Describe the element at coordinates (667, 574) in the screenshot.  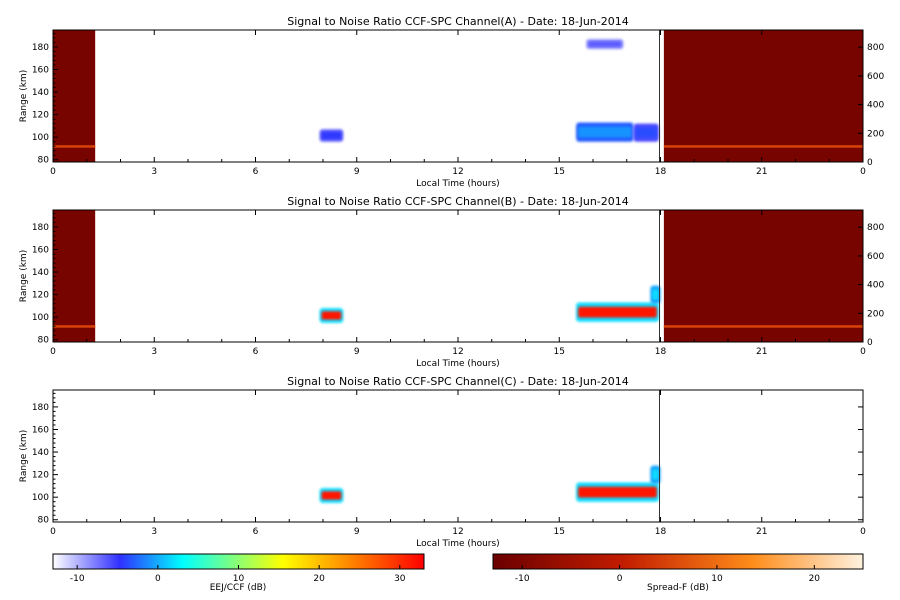
I see `colorbar-spreadf-ticks: -10 0 10 20` at that location.